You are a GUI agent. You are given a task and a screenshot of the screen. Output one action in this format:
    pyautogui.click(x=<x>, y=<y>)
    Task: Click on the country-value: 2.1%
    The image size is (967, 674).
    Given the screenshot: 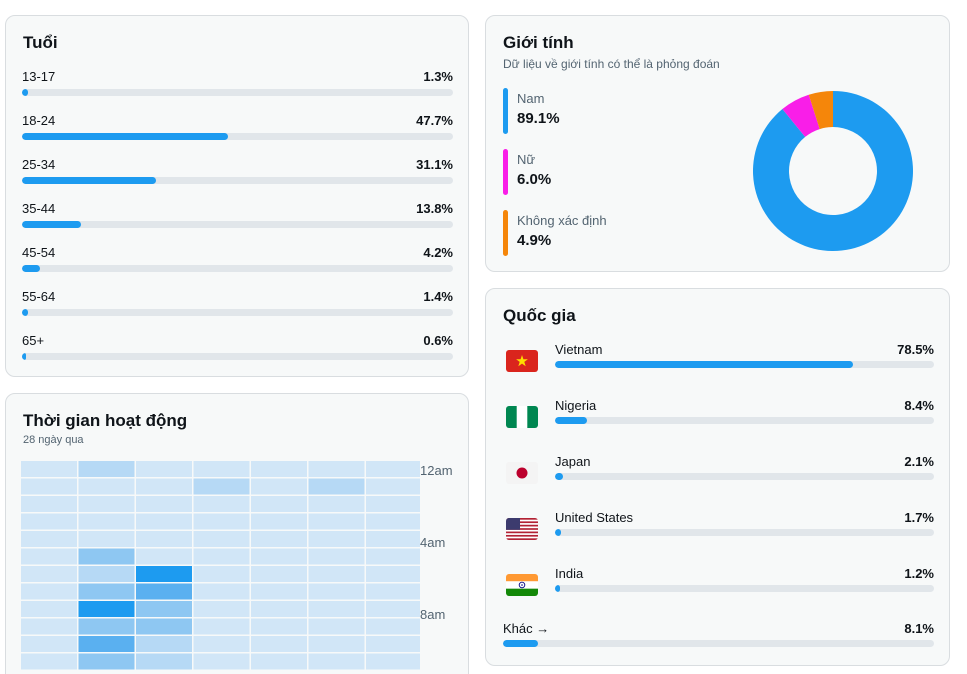 What is the action you would take?
    pyautogui.click(x=919, y=461)
    